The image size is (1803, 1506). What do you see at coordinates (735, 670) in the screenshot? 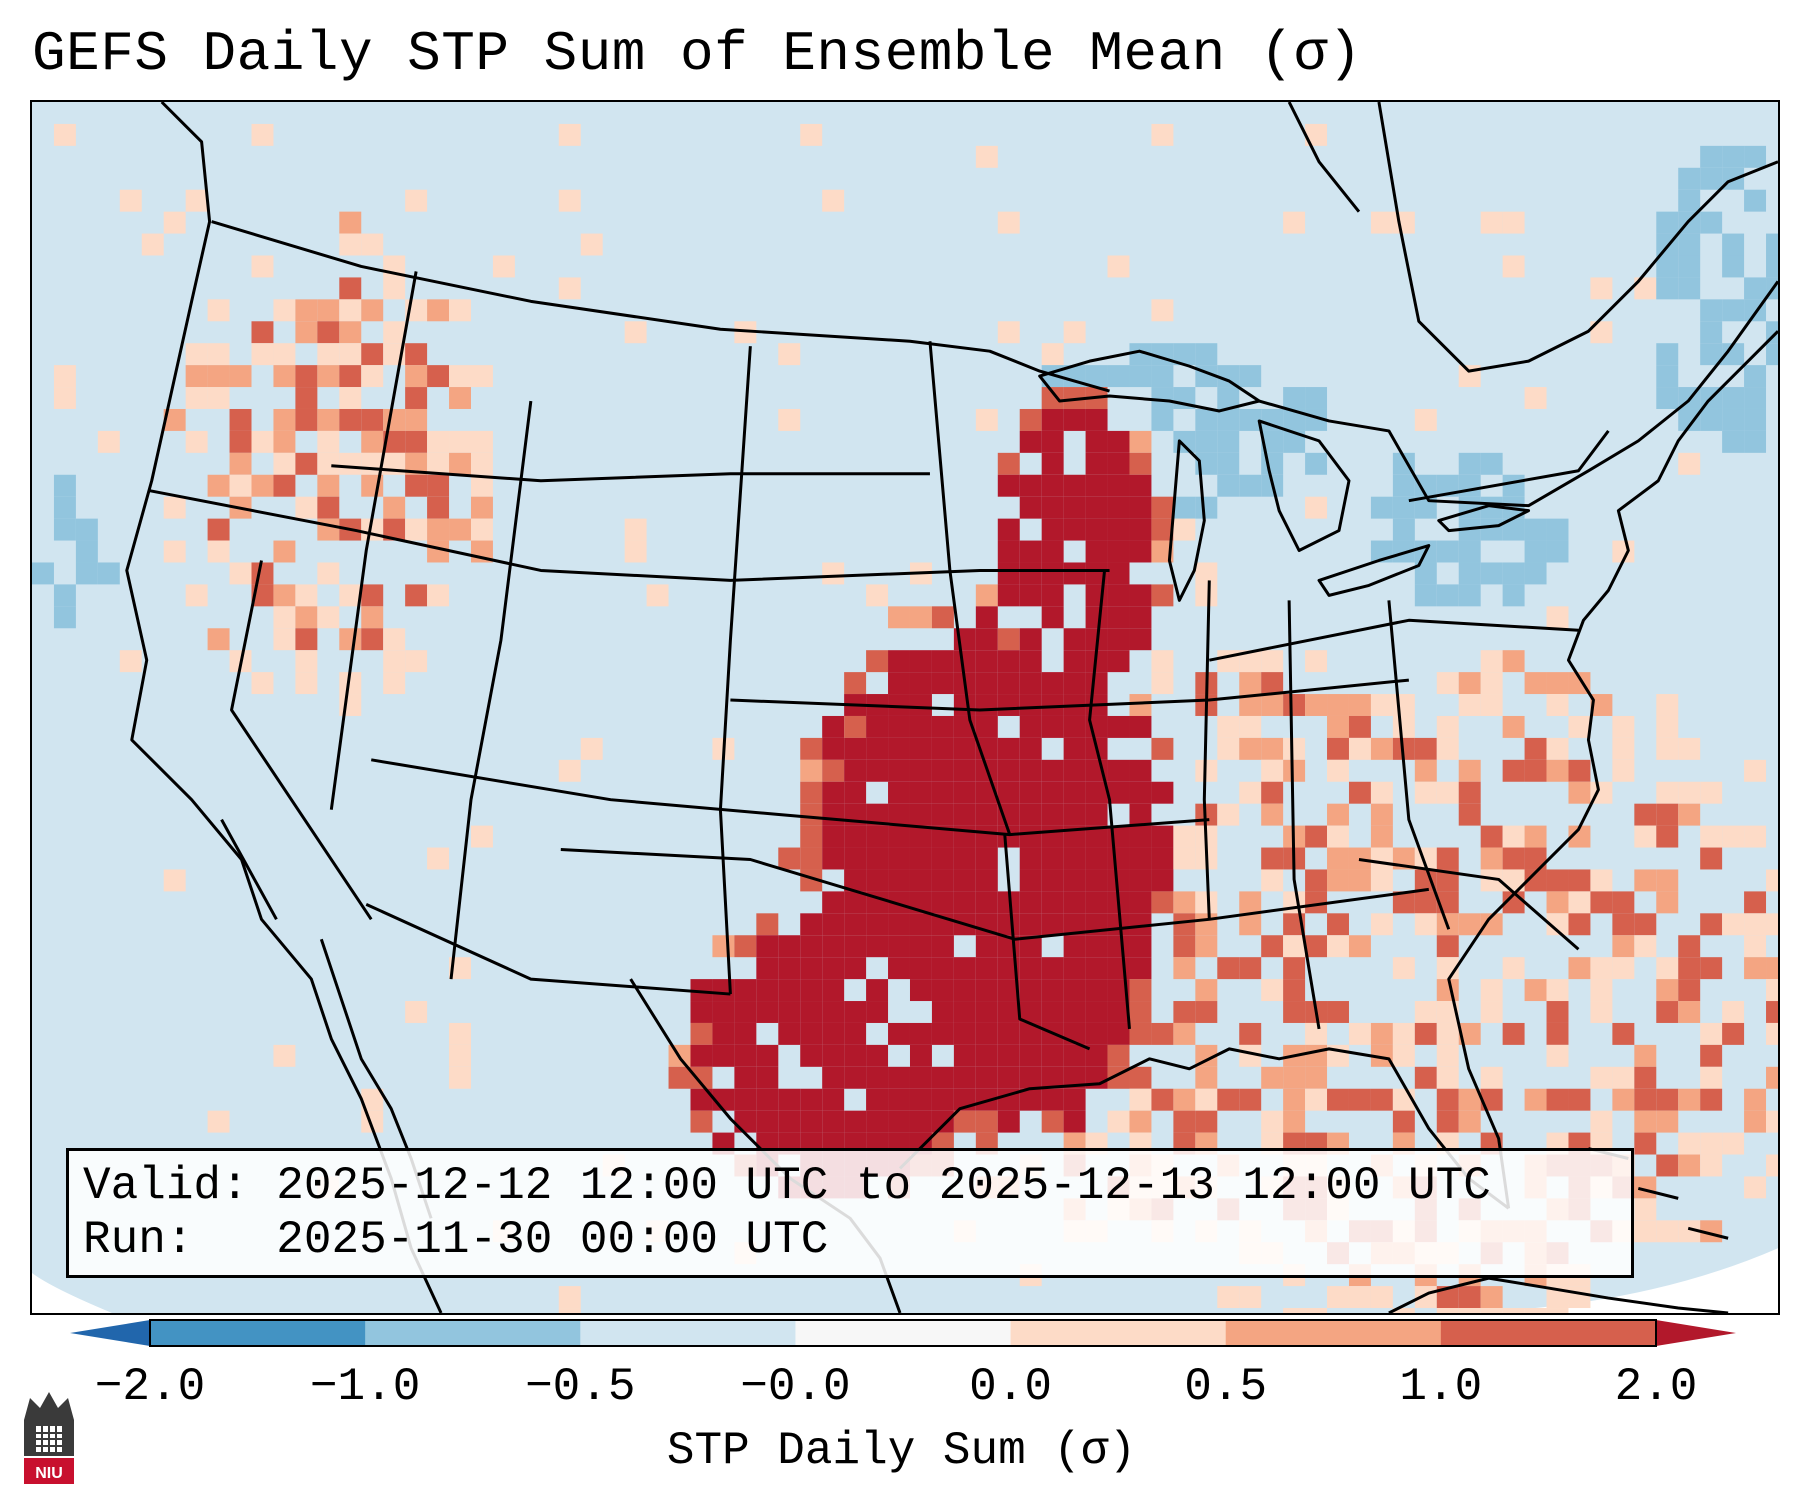
I see `state-line` at bounding box center [735, 670].